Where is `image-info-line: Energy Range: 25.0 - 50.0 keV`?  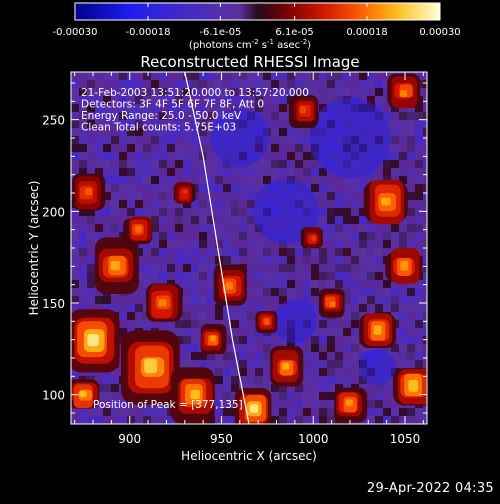 image-info-line: Energy Range: 25.0 - 50.0 keV is located at coordinates (161, 116).